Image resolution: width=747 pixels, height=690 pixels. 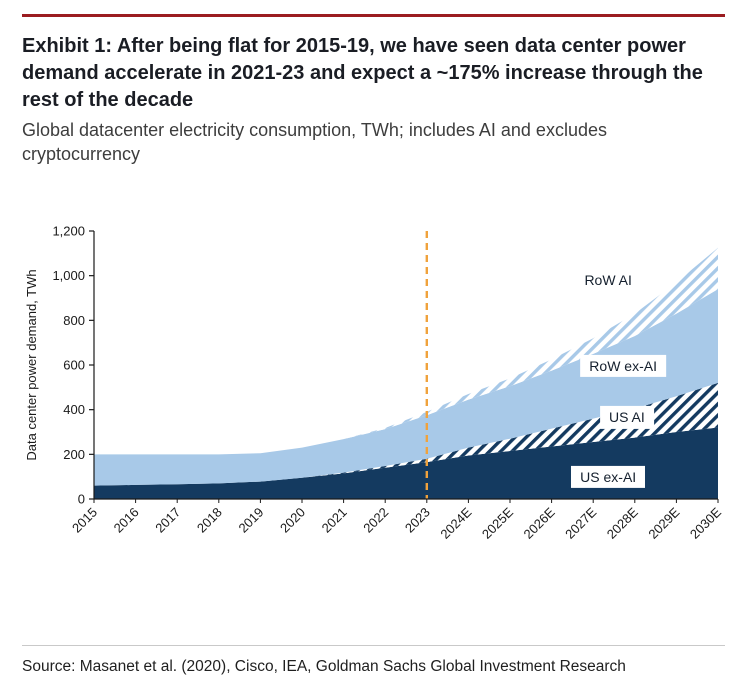 What do you see at coordinates (81, 498) in the screenshot?
I see `y-tick-label: 0` at bounding box center [81, 498].